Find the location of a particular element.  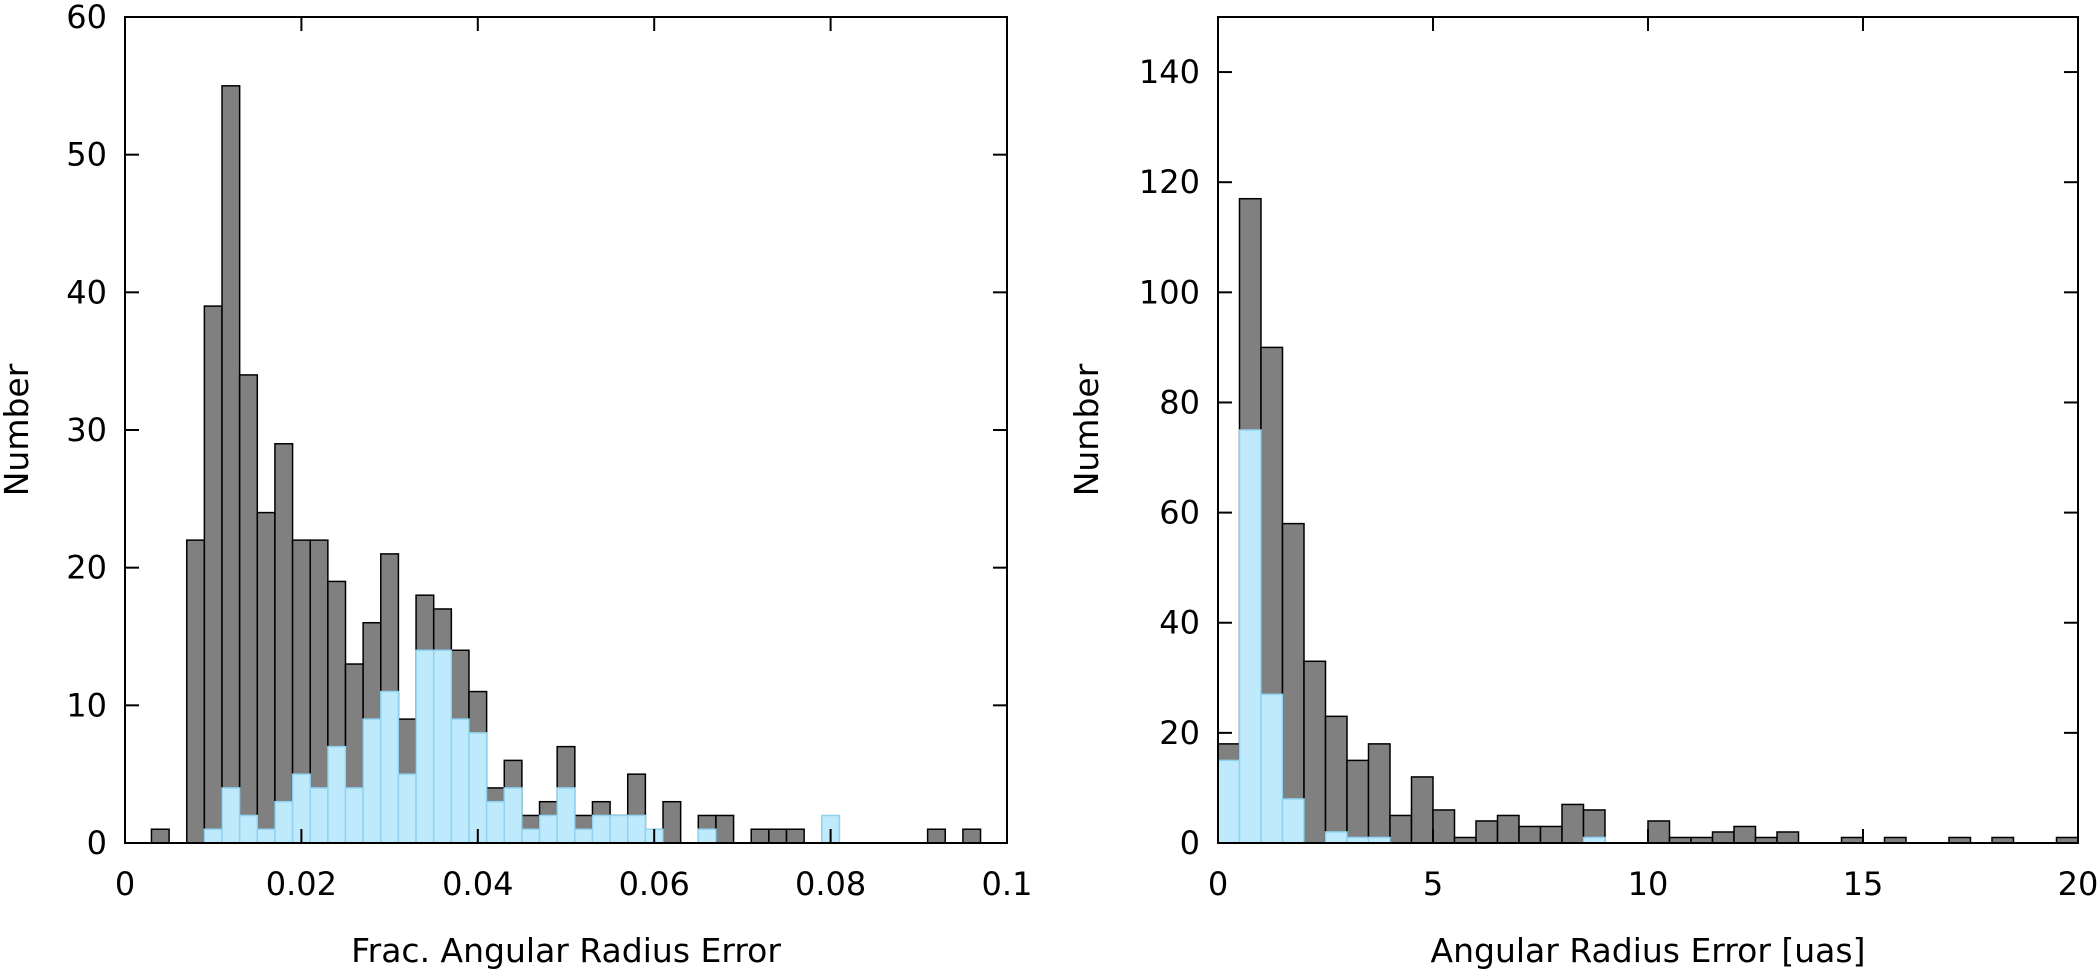

left-y-axis-label: Number is located at coordinates (18, 429).